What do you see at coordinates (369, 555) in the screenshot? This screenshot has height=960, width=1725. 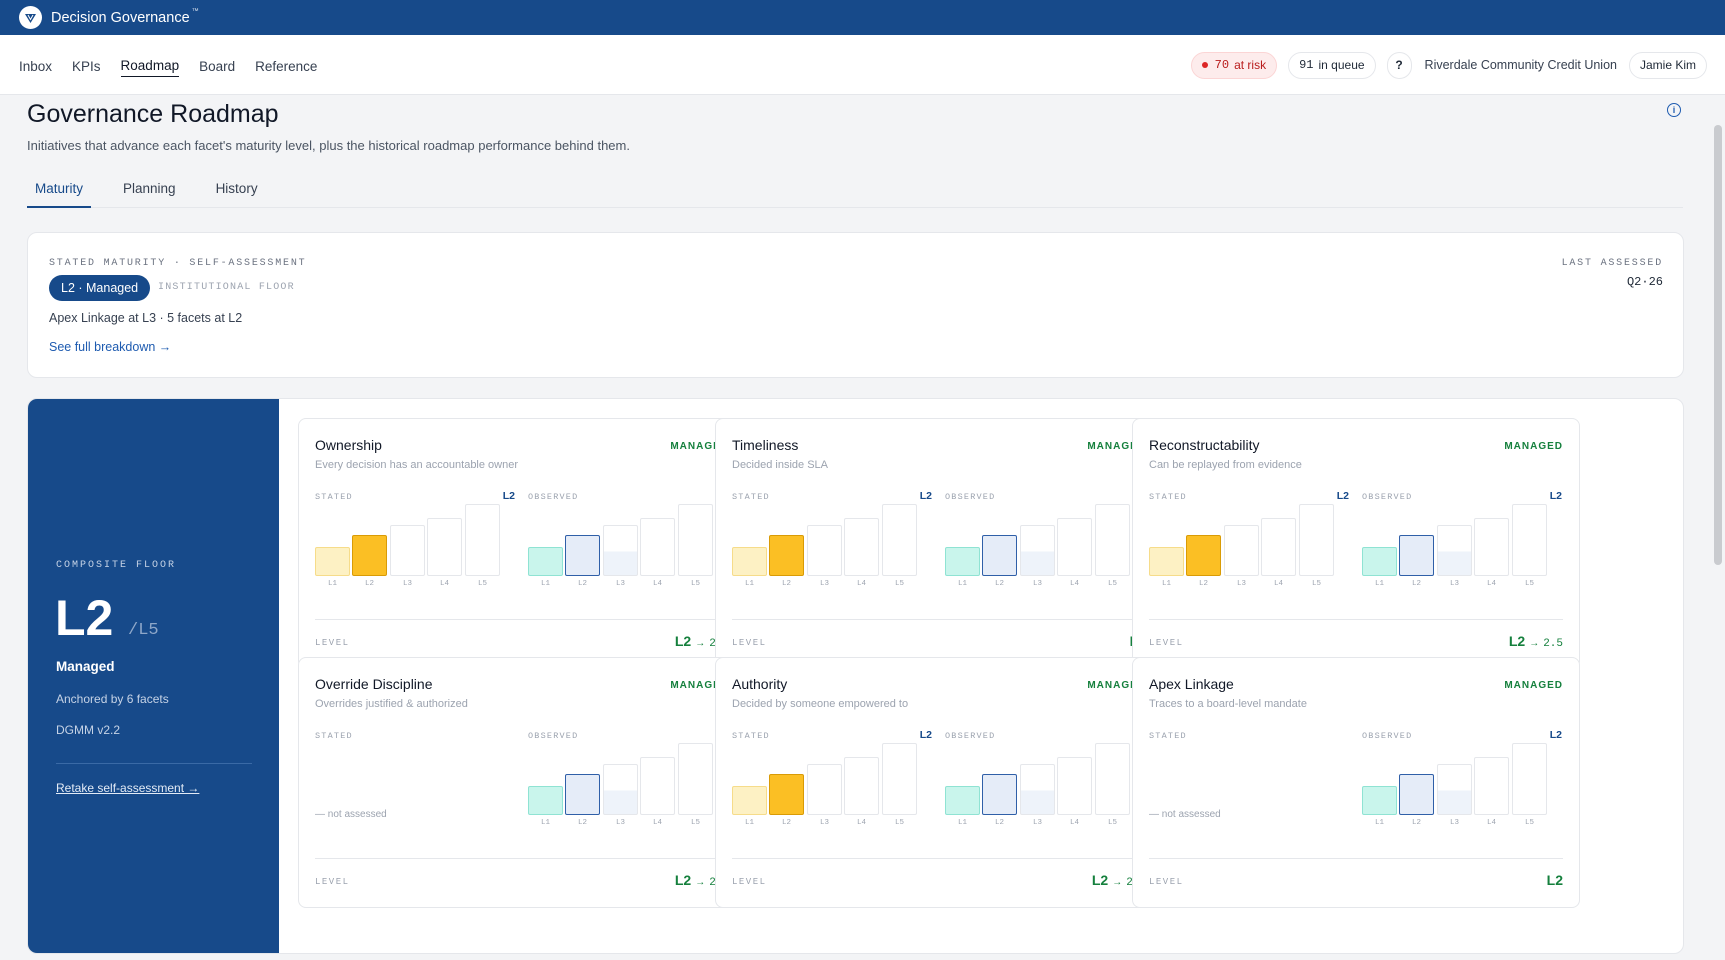 I see `stated-bar-l2` at bounding box center [369, 555].